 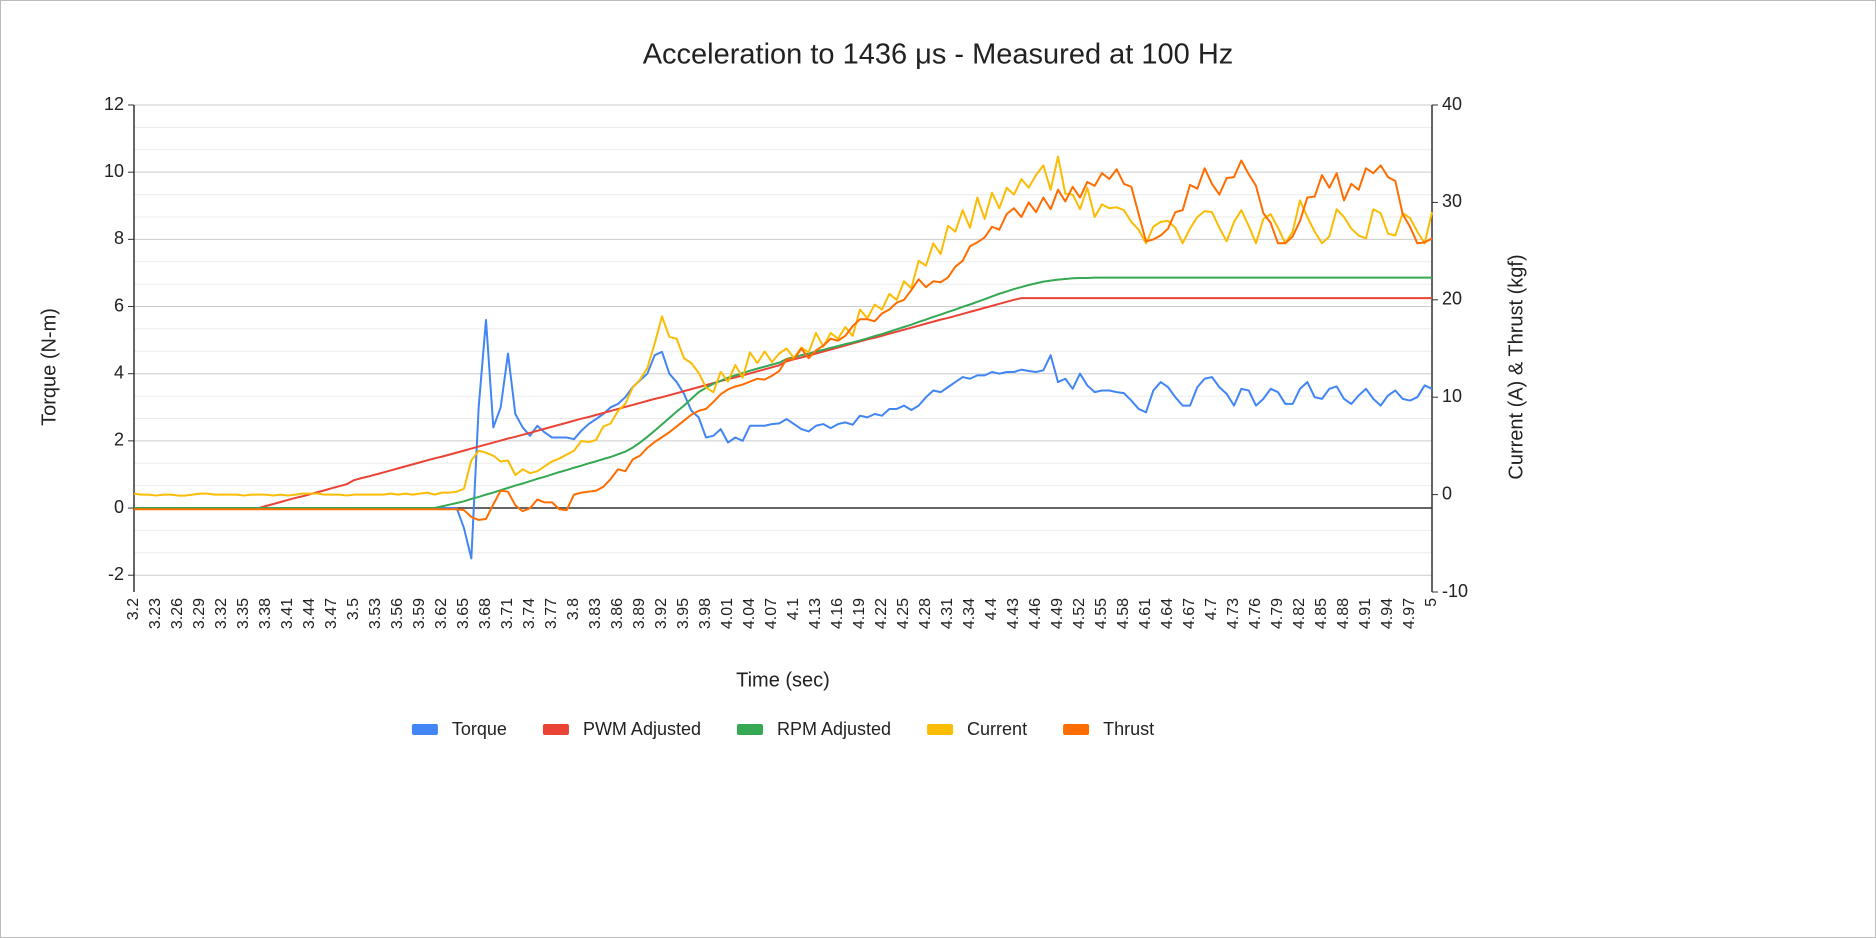 I want to click on y2-tick-label: -10, so click(x=1455, y=591).